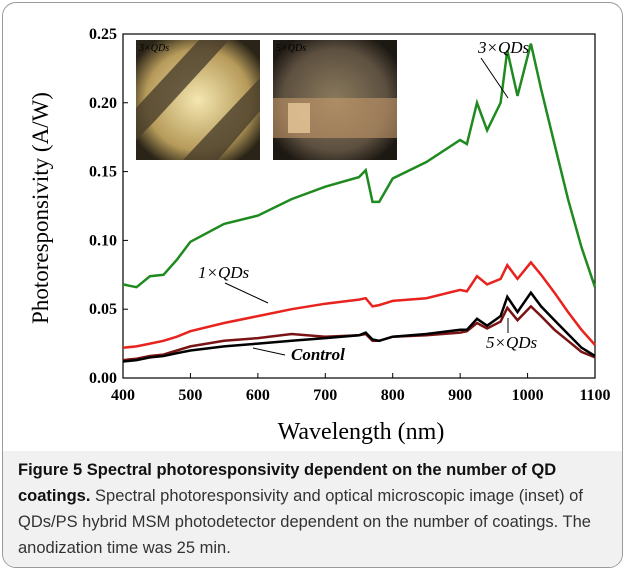  I want to click on series-label: 3×QDs, so click(503, 47).